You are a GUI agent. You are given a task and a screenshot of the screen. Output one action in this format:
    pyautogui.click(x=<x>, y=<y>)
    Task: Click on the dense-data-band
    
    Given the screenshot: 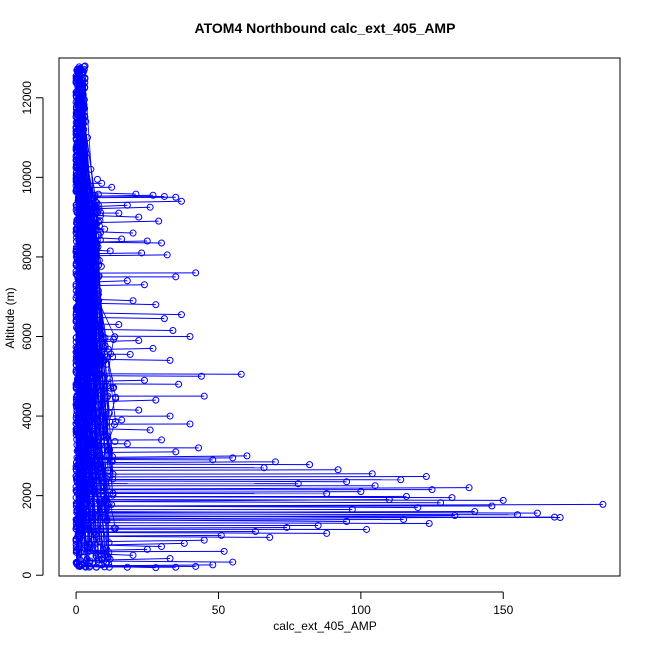 What is the action you would take?
    pyautogui.click(x=96, y=316)
    